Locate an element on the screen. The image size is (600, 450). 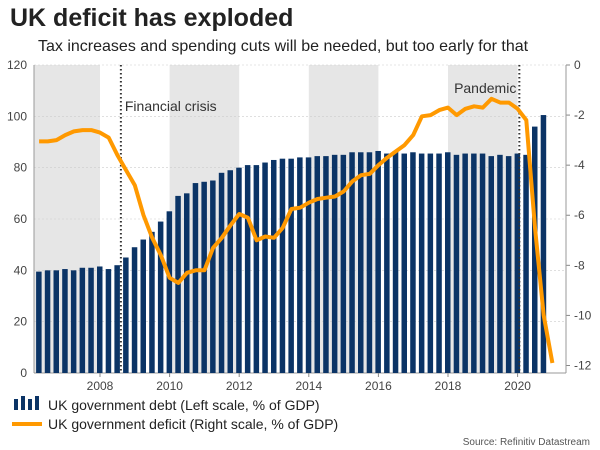
right-tick-label: -12 is located at coordinates (583, 365).